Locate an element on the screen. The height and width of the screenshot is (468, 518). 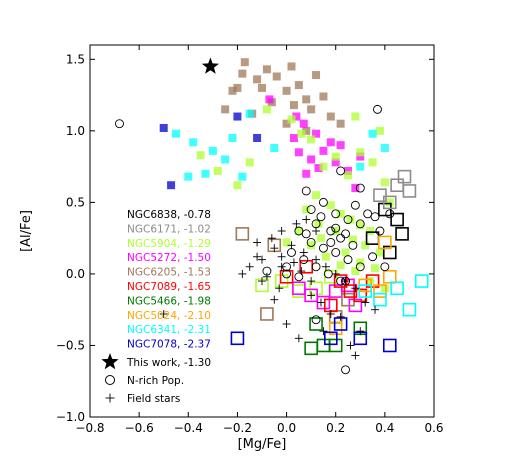
y-tick-label: 1.5 is located at coordinates (75, 59).